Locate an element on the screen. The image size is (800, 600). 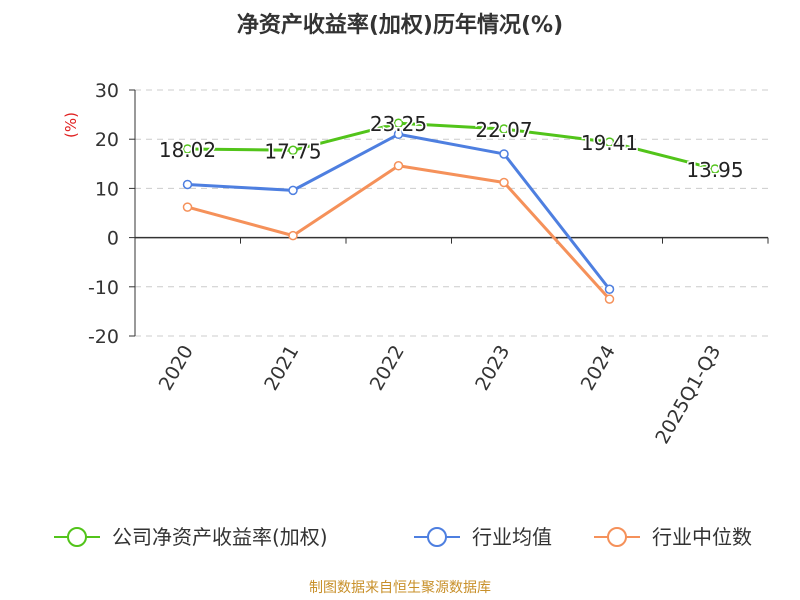
source-note: 制图数据来自恒生聚源数据库 is located at coordinates (400, 588).